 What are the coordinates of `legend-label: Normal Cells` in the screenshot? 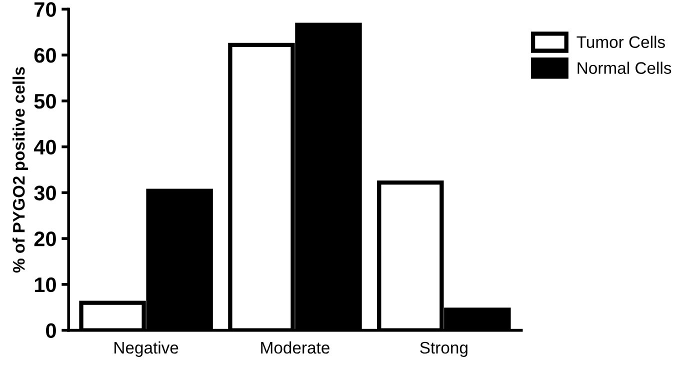 It's located at (625, 68).